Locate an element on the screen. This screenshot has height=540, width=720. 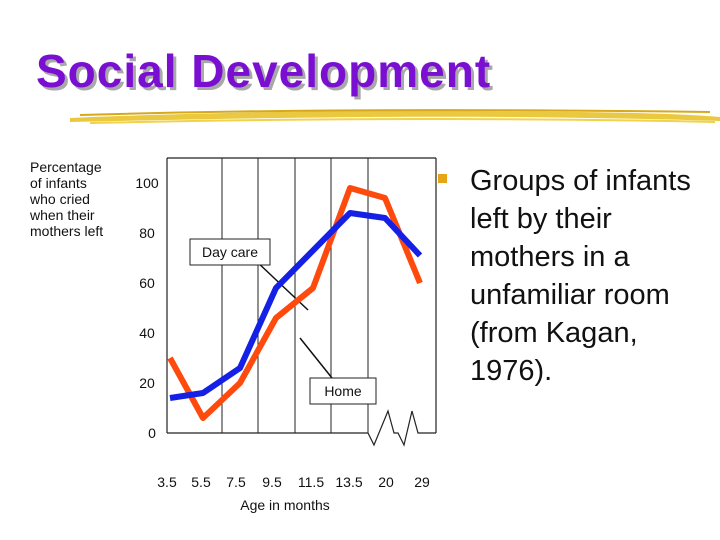
x-tick-label: 11.5 is located at coordinates (311, 482).